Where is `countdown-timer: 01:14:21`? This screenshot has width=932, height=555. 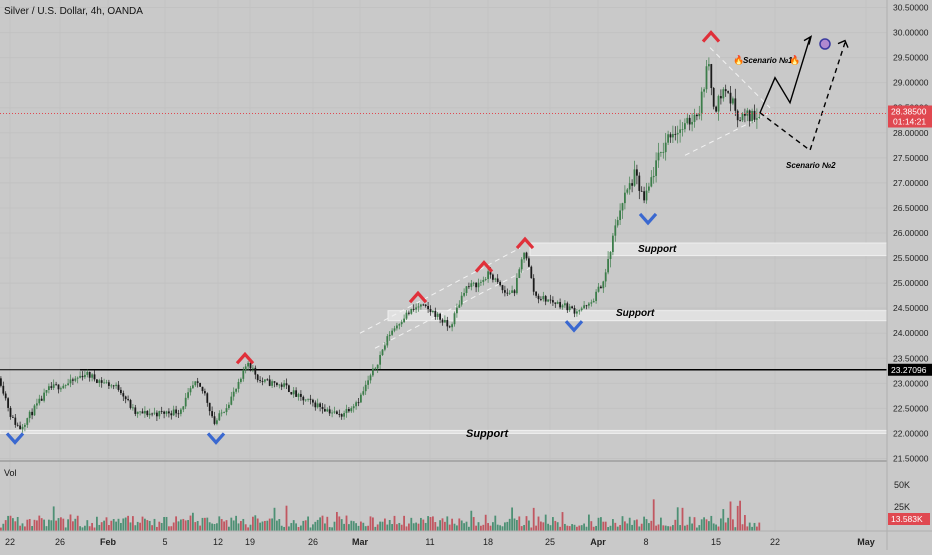
countdown-timer: 01:14:21 is located at coordinates (909, 121).